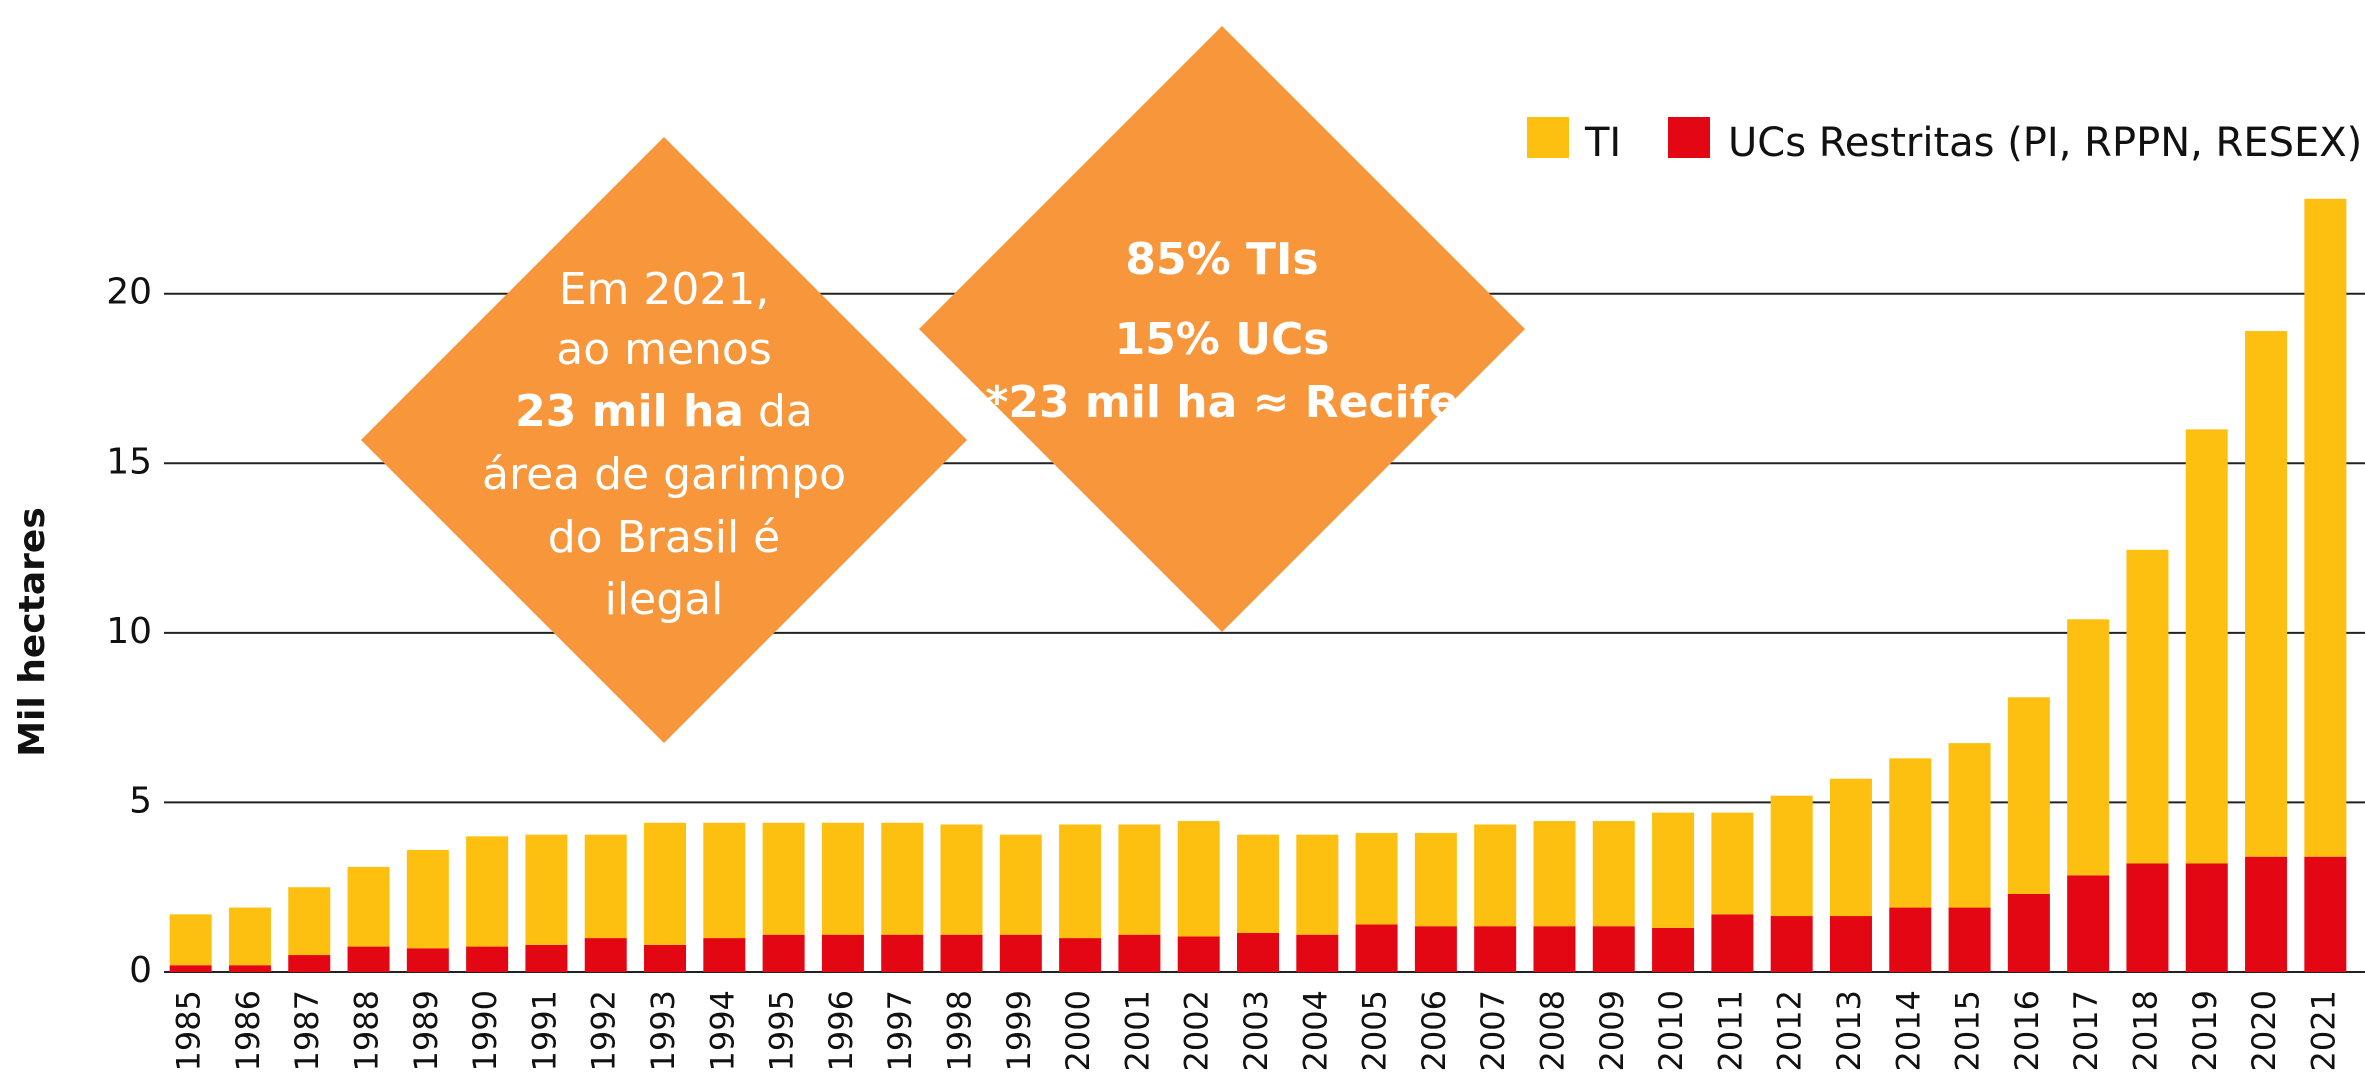 The height and width of the screenshot is (1072, 2365). I want to click on annotation: 85% TIs 15% UCs *23 mil ha ≈ Recife, so click(1222, 329).